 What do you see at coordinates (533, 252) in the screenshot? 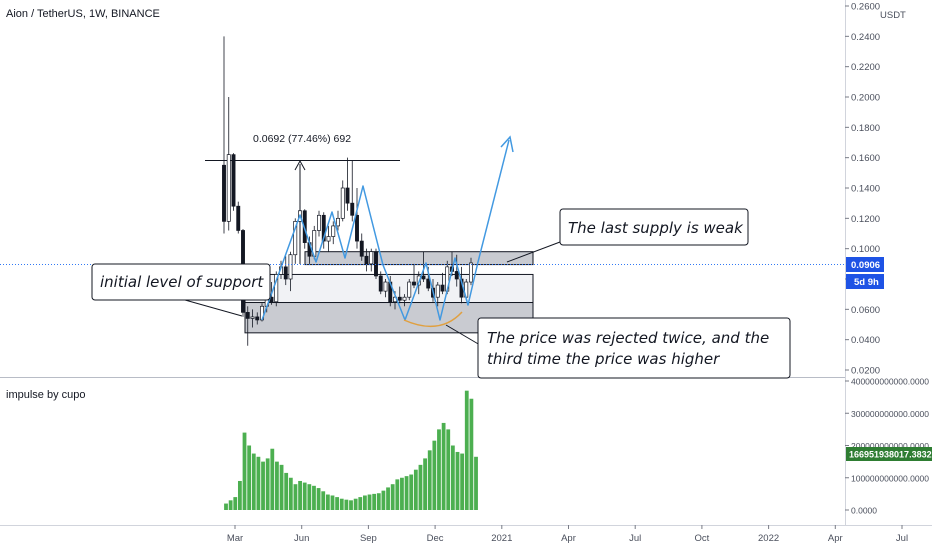
I see `callout-supply-pointer` at bounding box center [533, 252].